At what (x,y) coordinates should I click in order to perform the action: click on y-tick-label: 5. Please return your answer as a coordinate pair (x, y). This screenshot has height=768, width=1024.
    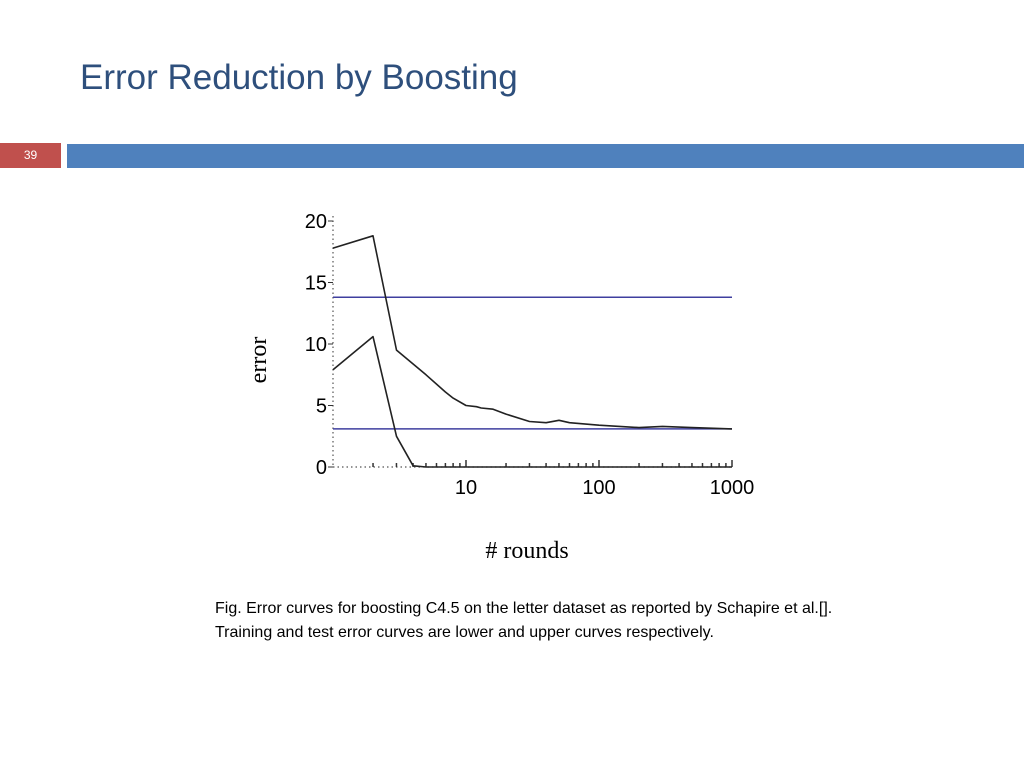
    Looking at the image, I should click on (321, 407).